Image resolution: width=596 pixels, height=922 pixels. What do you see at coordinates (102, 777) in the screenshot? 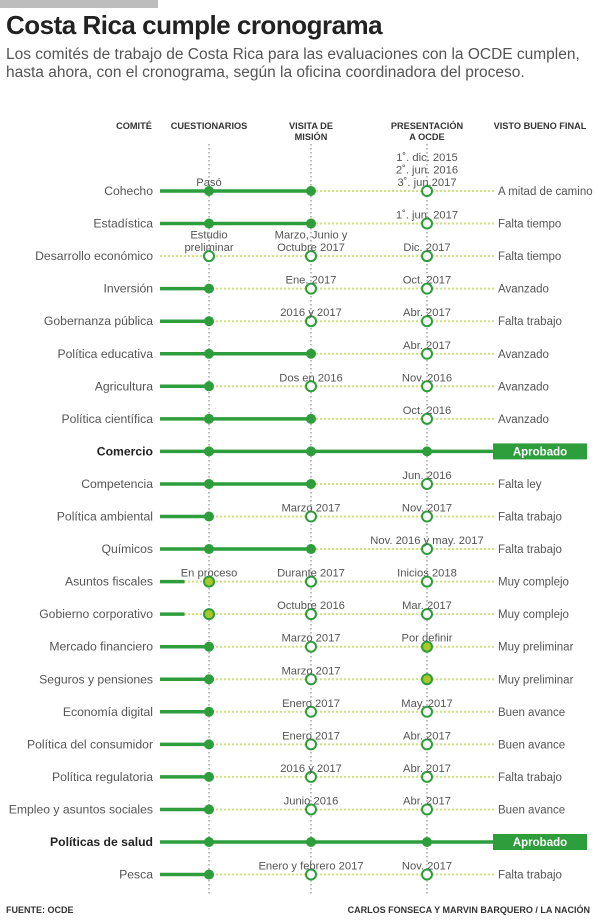
I see `committee-name: Política regulatoria` at bounding box center [102, 777].